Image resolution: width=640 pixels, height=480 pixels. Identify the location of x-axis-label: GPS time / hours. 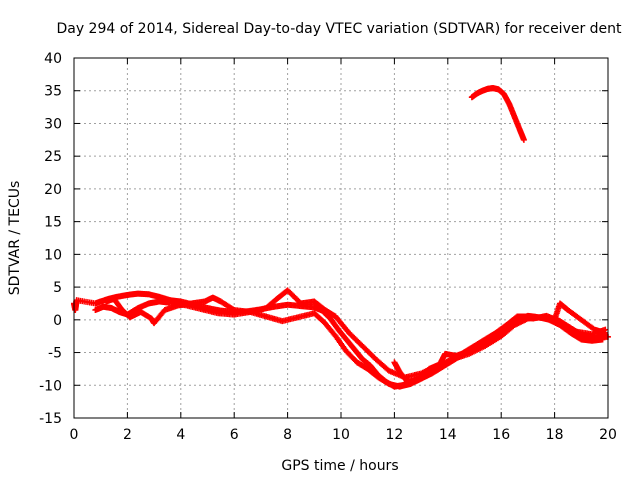
(339, 466).